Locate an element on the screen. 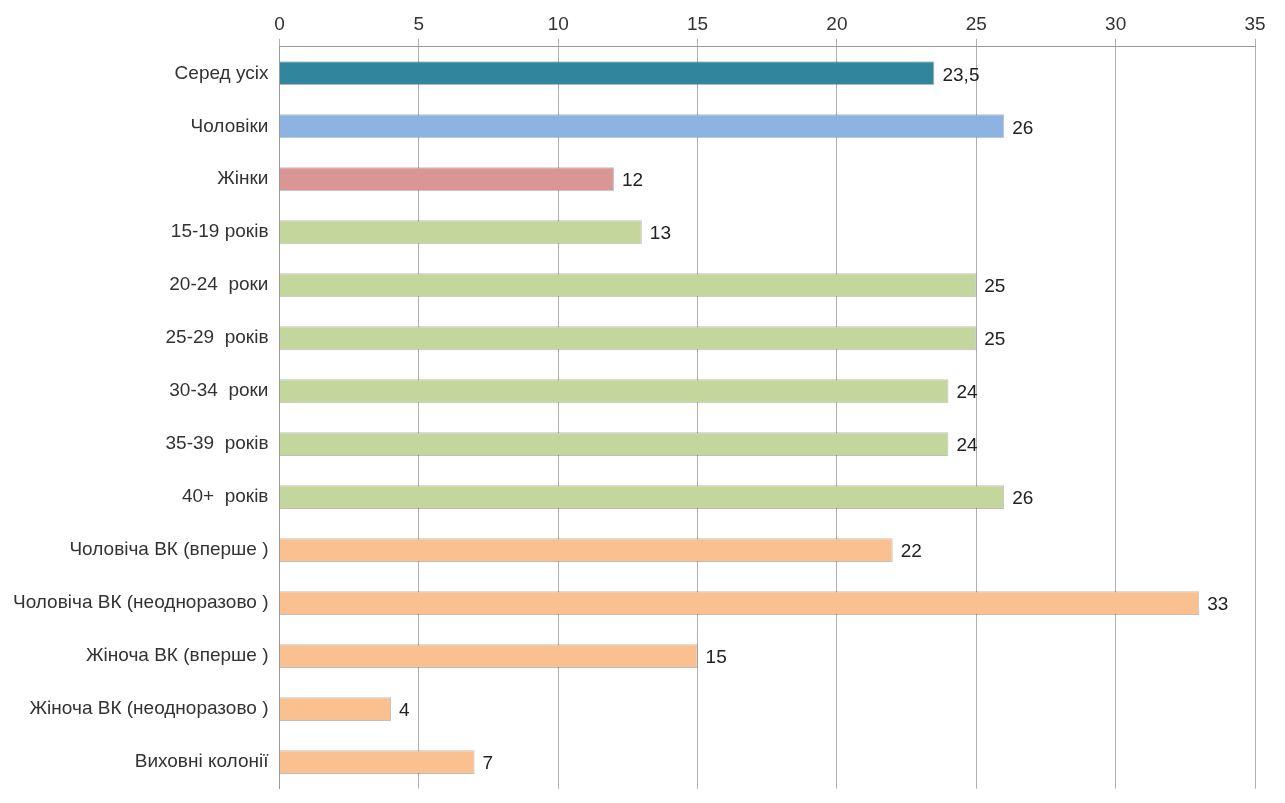 This screenshot has width=1285, height=803. data-label: 13 is located at coordinates (660, 233).